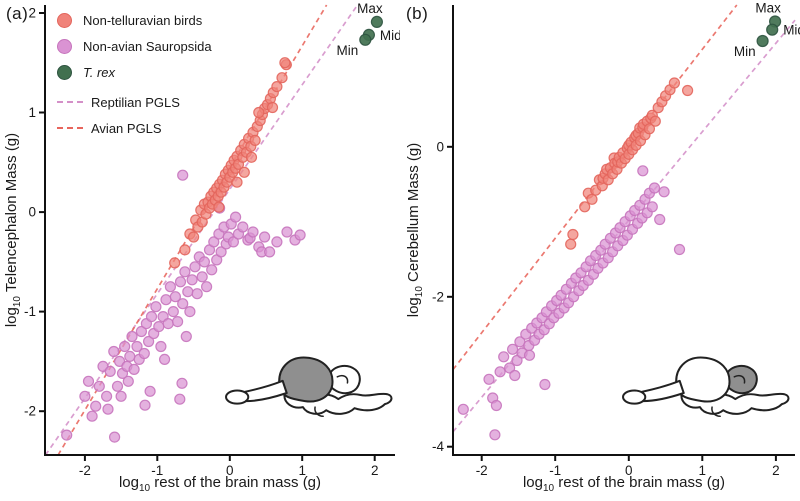 The height and width of the screenshot is (501, 800). Describe the element at coordinates (70, 128) in the screenshot. I see `avian-pgls-dashed-swatch-icon` at that location.